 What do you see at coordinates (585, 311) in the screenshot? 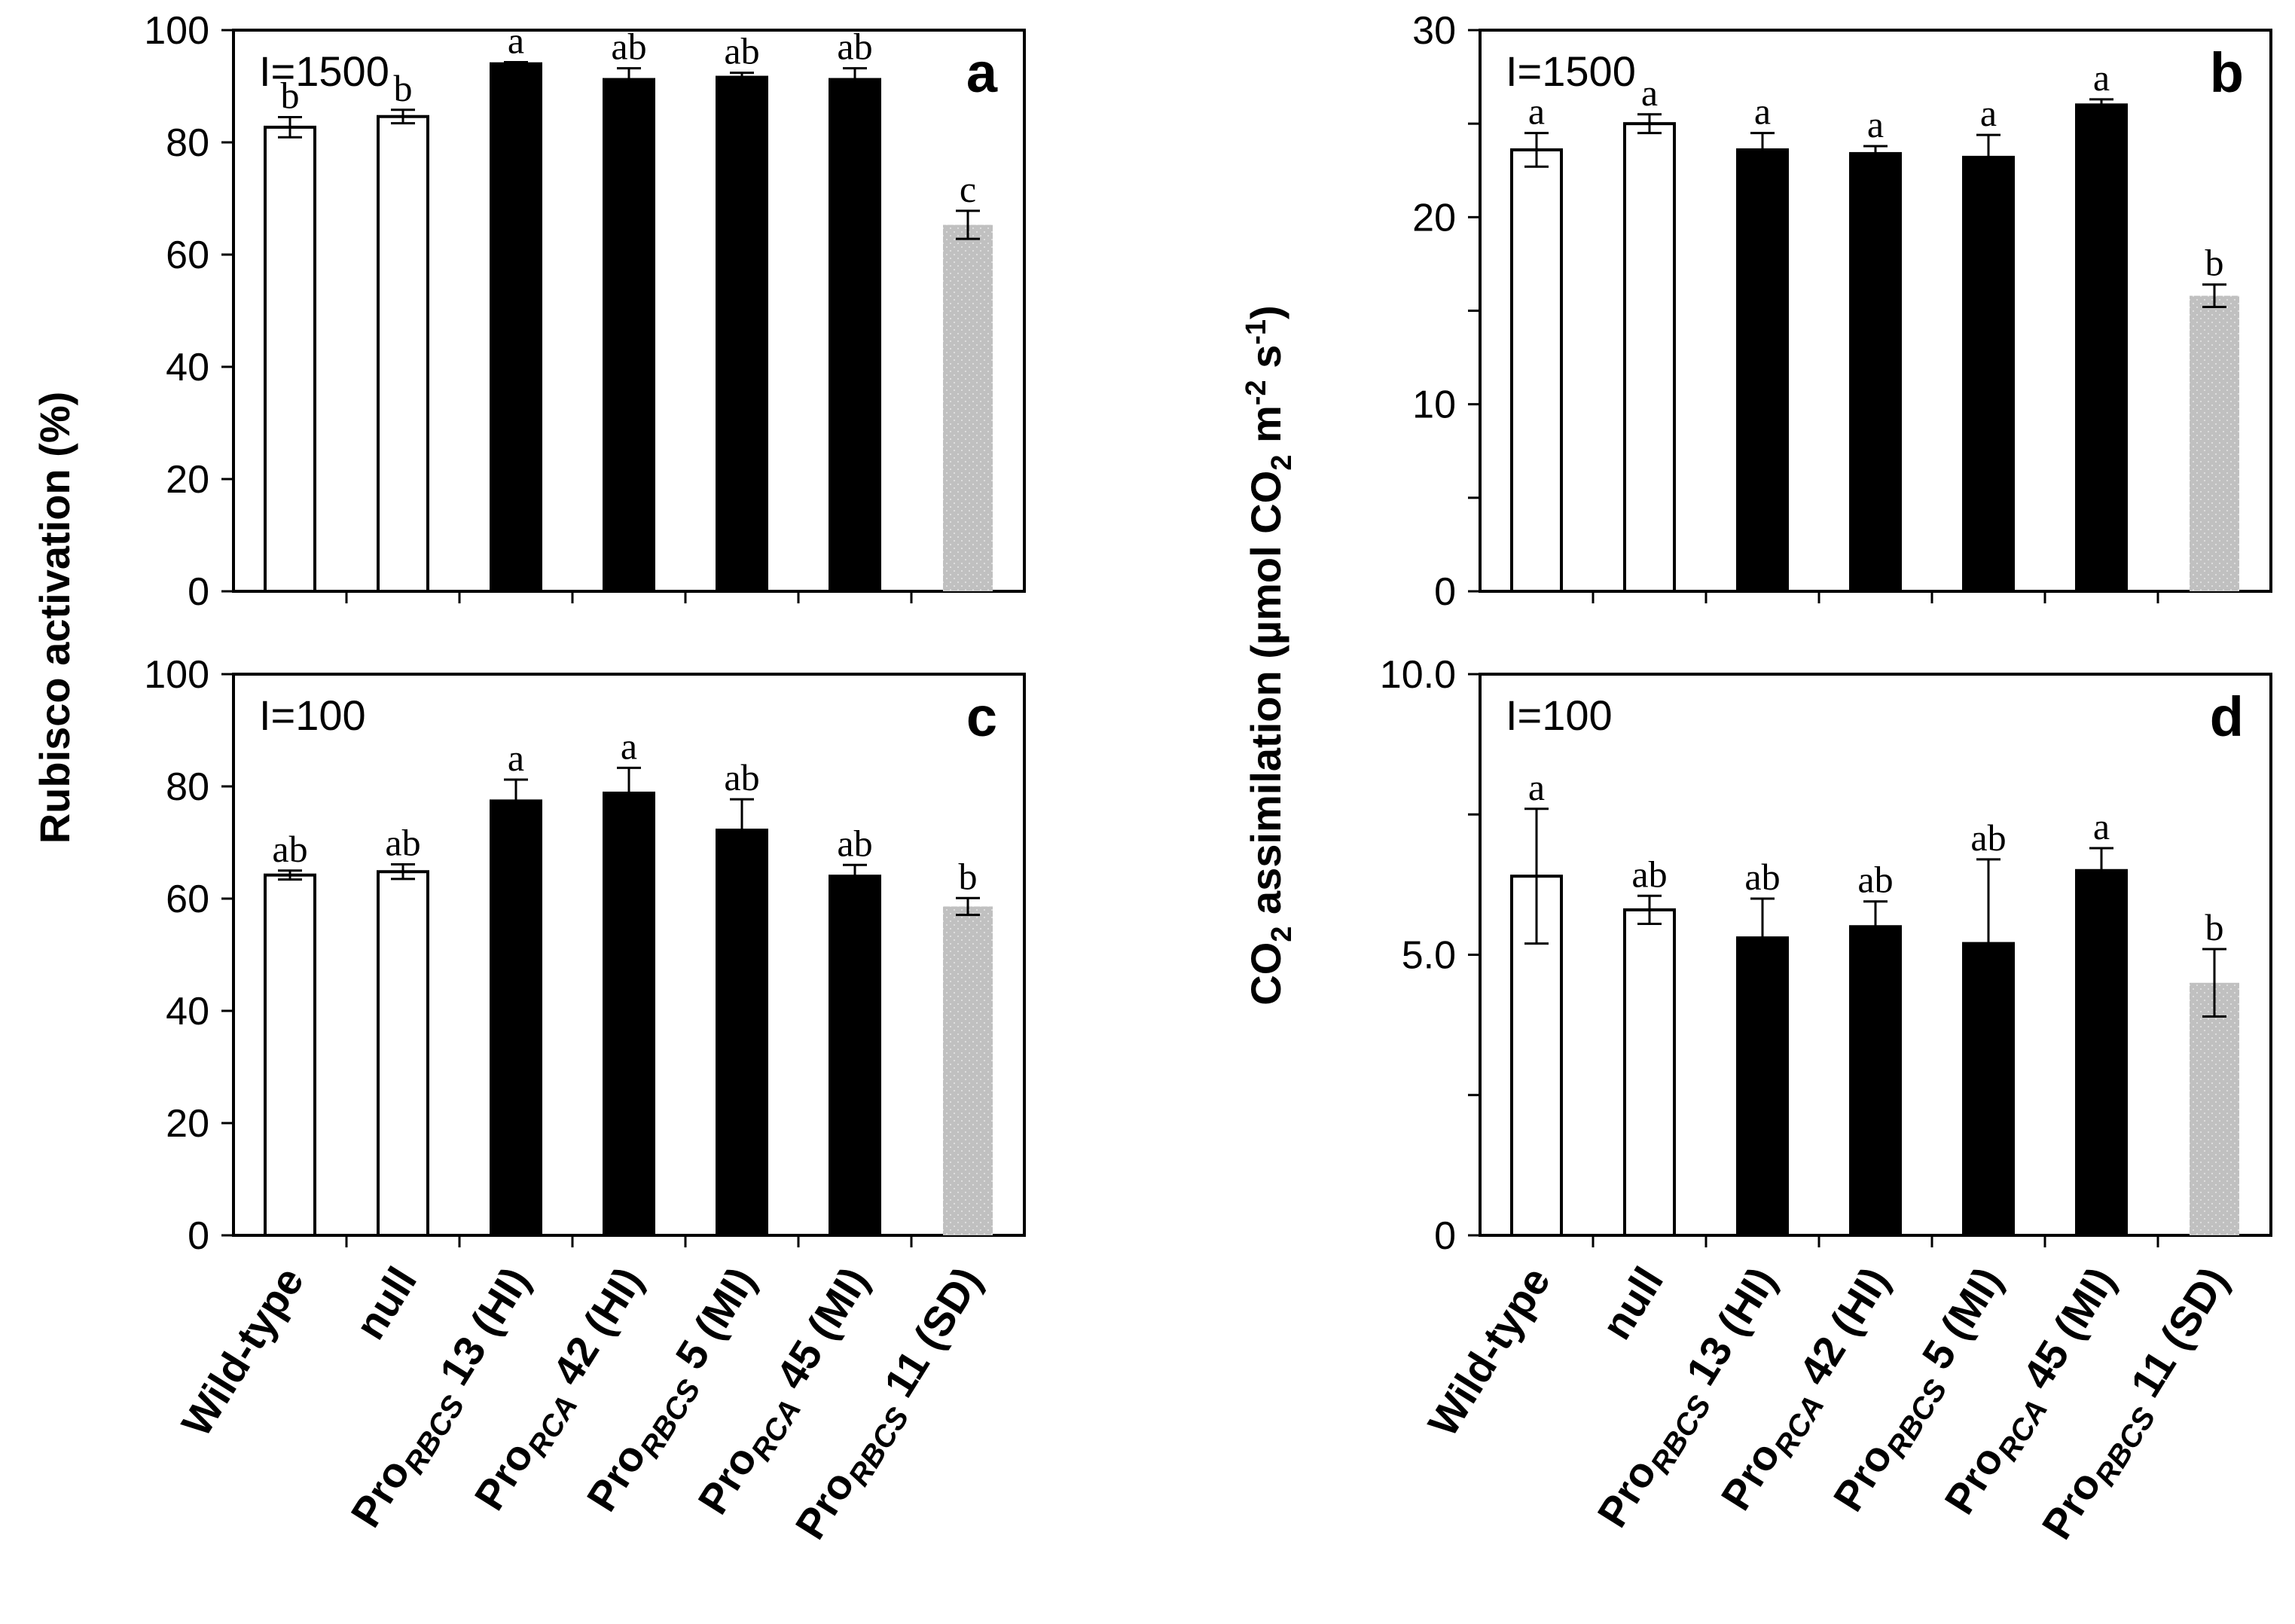
I see `panel-a: 0 20 40 60 80 100 b b a ab ab ab c I=1500 a` at bounding box center [585, 311].